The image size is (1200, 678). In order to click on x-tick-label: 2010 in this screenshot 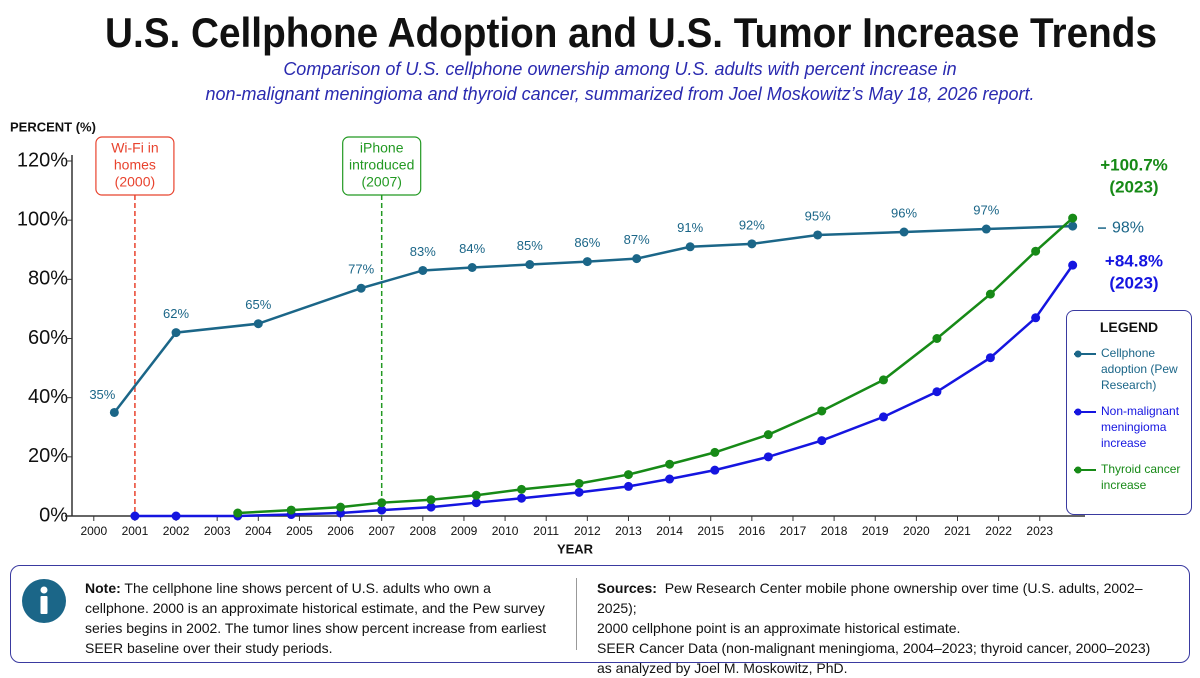, I will do `click(505, 531)`.